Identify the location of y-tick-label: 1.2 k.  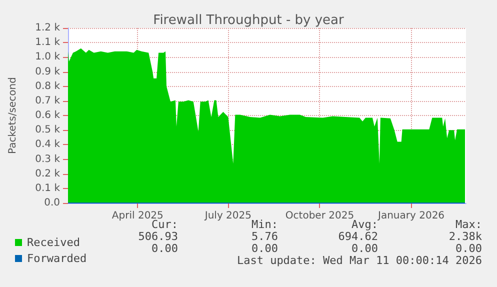
(47, 28).